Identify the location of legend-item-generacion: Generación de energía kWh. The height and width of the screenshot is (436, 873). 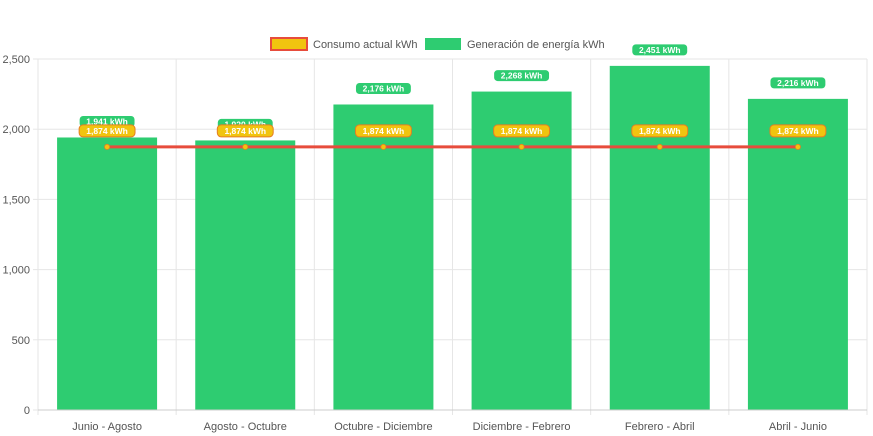
(515, 44).